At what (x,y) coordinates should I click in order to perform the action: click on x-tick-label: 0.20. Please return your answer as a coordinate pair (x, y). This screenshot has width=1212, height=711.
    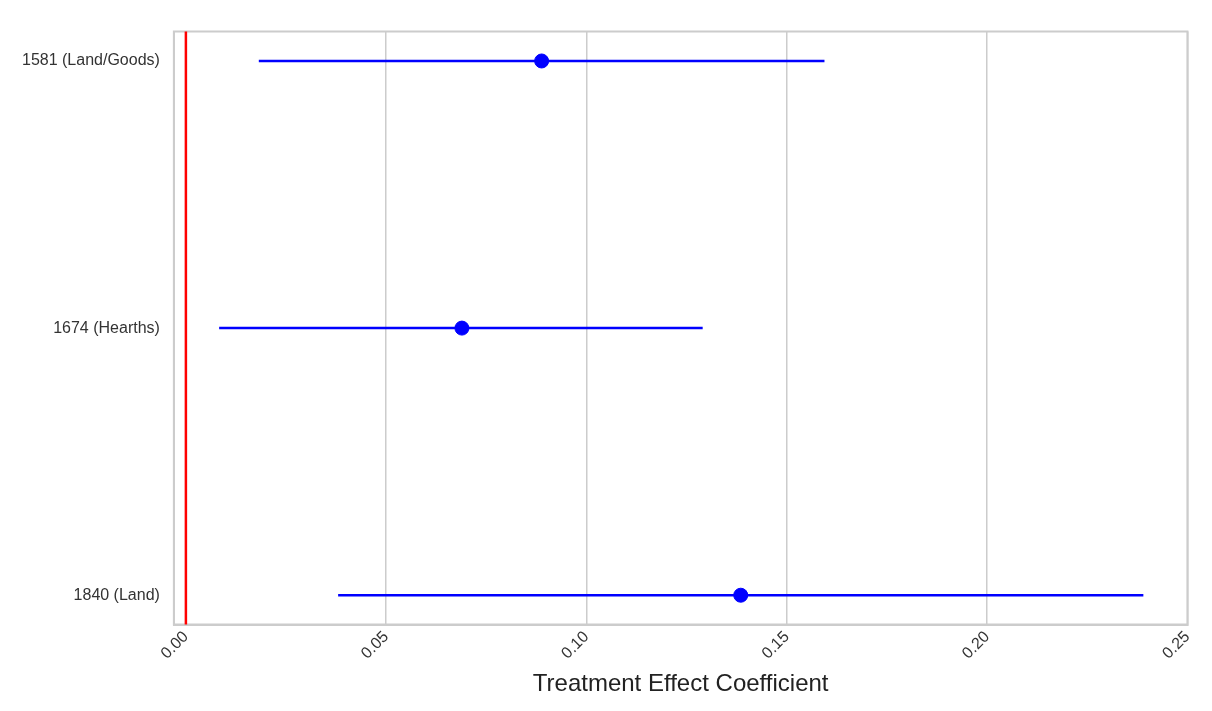
    Looking at the image, I should click on (975, 644).